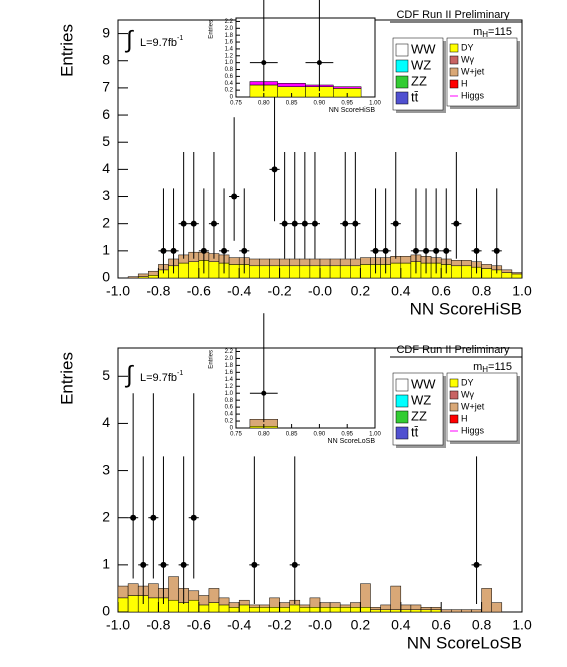 This screenshot has height=667, width=567. I want to click on y-tick-label: 2.2, so click(229, 22).